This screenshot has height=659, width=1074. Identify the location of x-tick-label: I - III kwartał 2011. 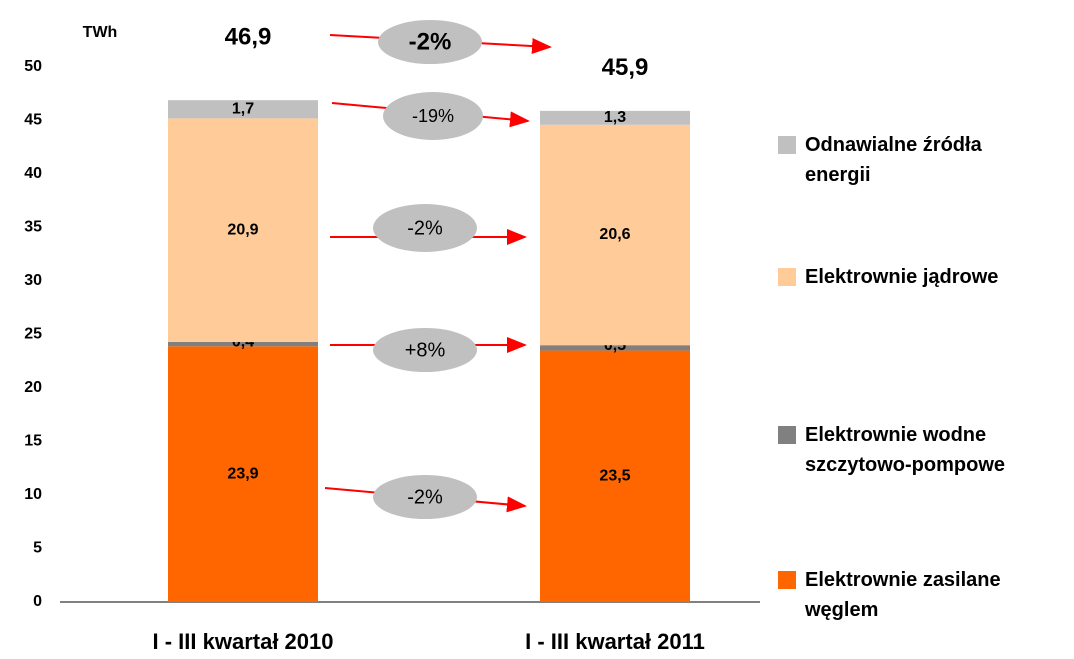
(615, 641).